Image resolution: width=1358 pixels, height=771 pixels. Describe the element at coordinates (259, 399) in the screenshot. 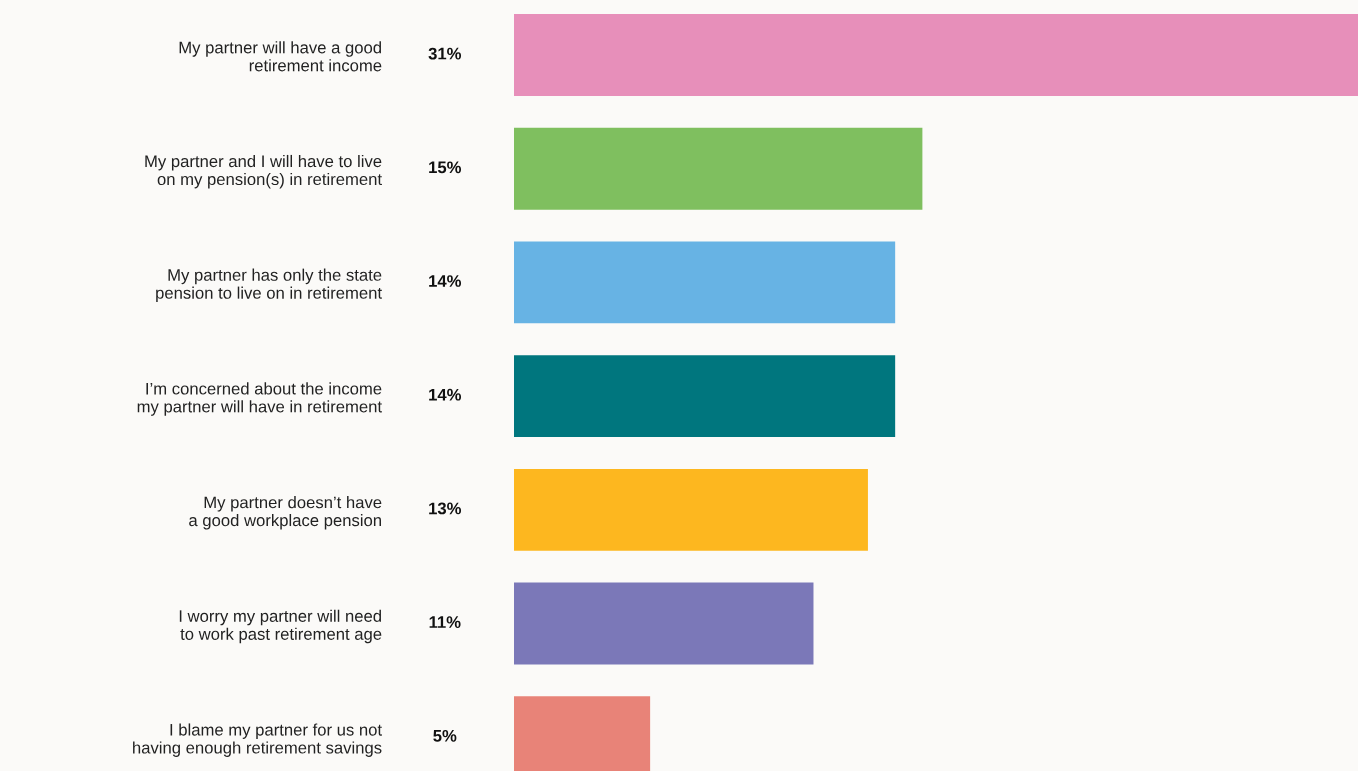

I see `y-tick-label: I’m concerned about the income my partner will have in retirement` at that location.